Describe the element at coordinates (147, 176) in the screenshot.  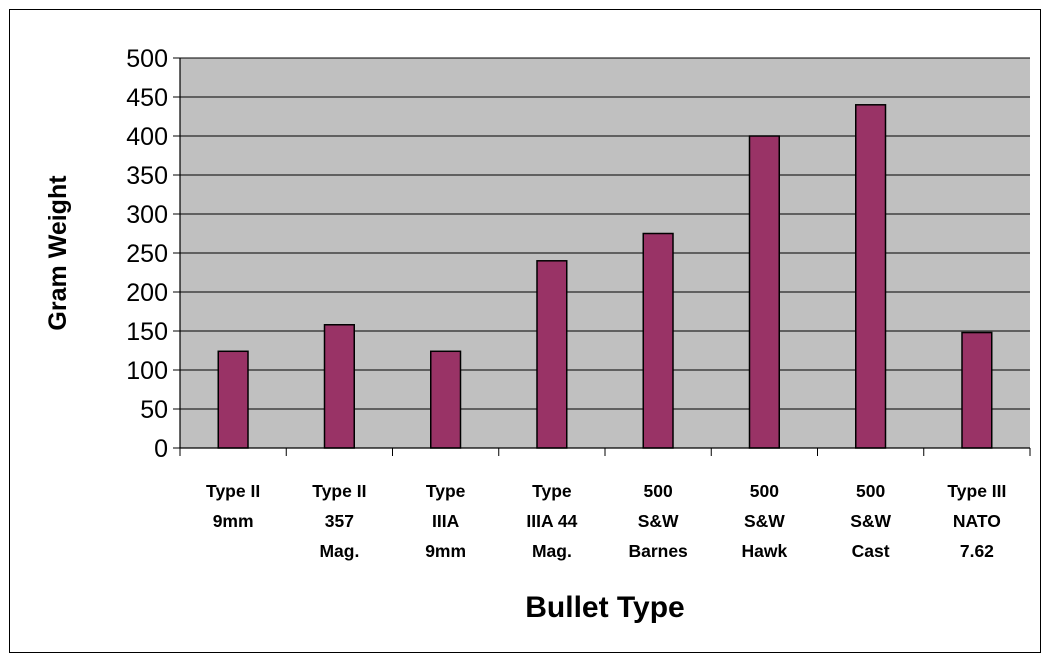
I see `y-tick-label: 350` at that location.